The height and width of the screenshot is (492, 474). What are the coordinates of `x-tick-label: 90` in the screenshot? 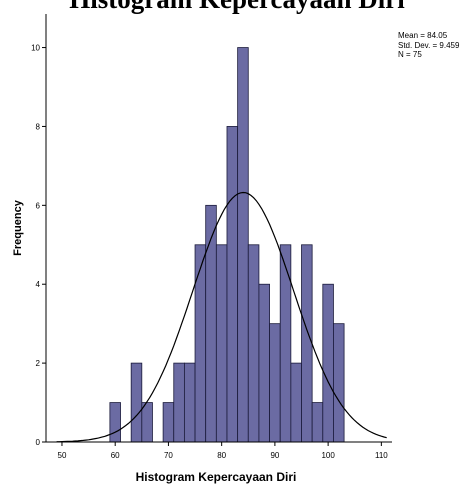 It's located at (274, 455).